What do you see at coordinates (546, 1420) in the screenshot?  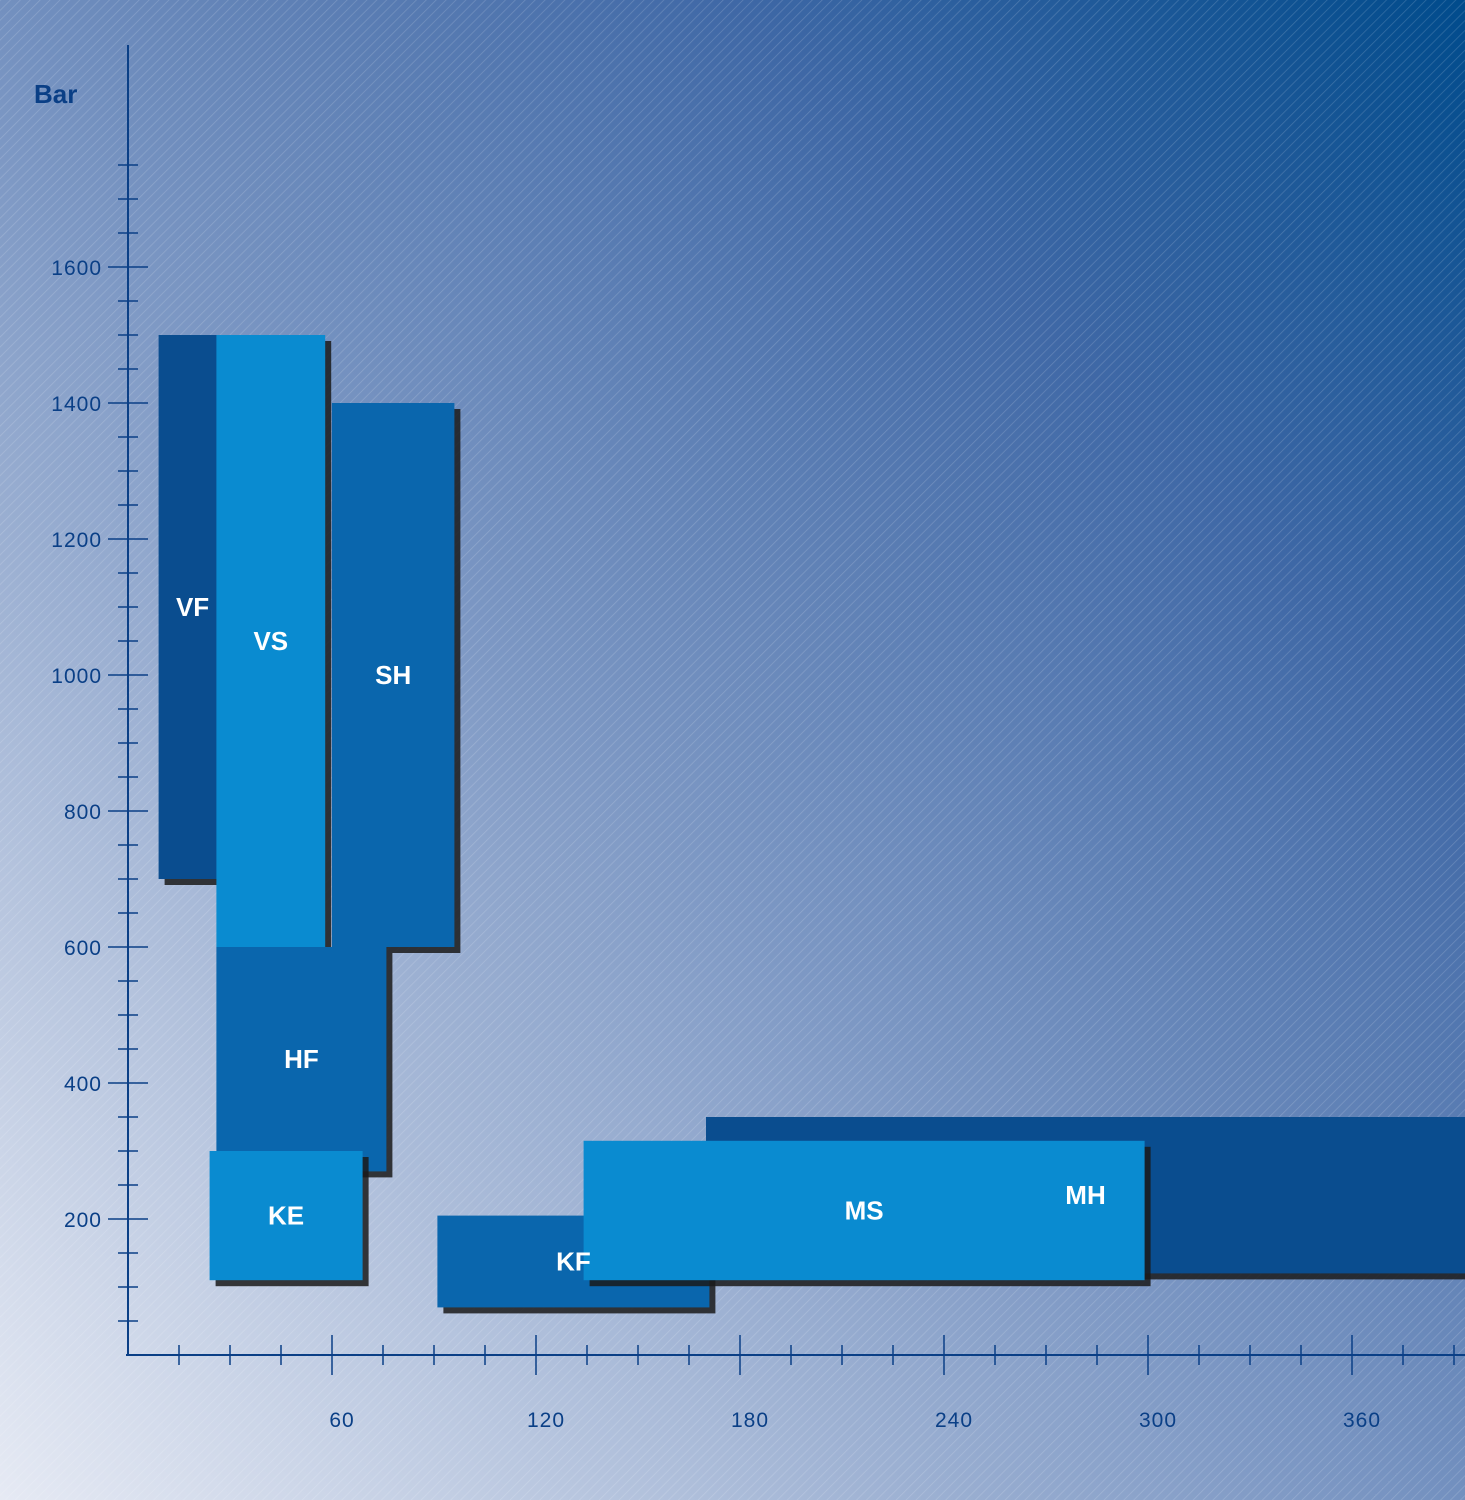 I see `x-tick-label: 120` at bounding box center [546, 1420].